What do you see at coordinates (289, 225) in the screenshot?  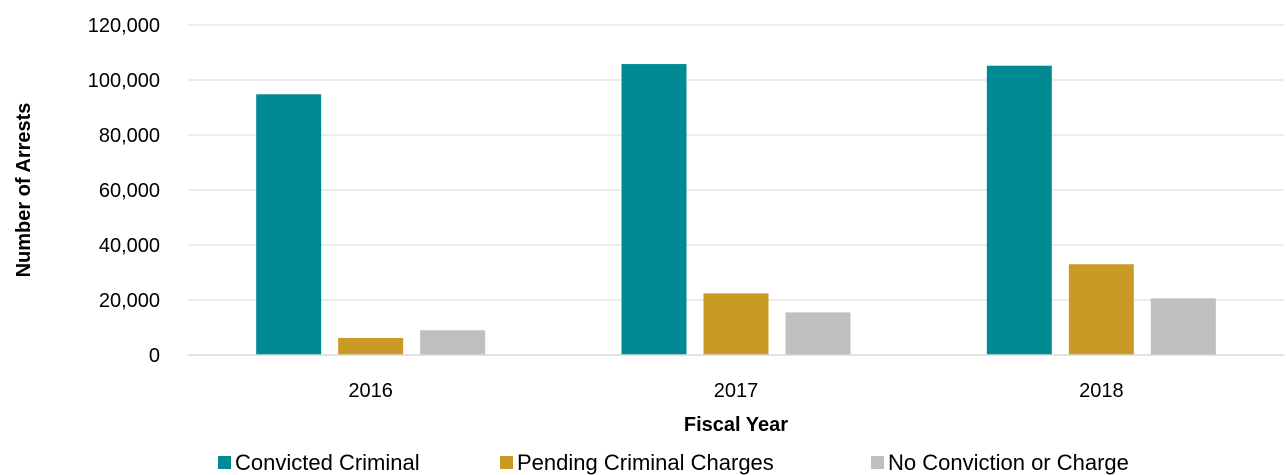 I see `bar-convicted-criminal-2016` at bounding box center [289, 225].